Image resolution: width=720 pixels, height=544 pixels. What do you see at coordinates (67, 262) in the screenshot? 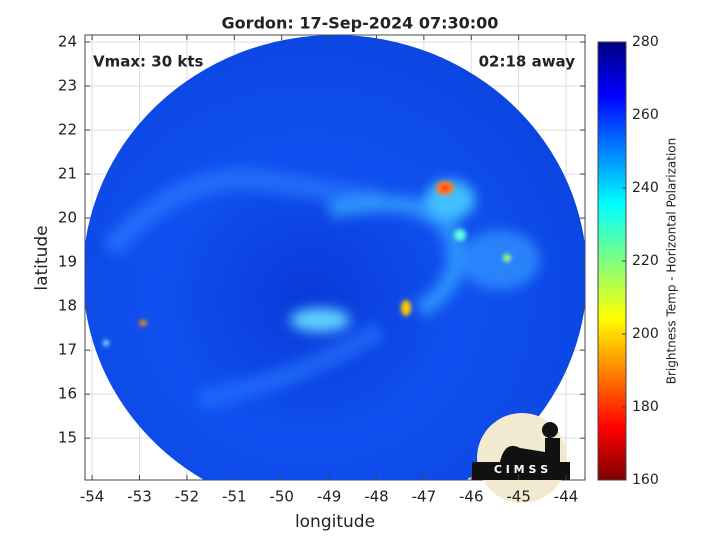
I see `y-tick-label: 19` at bounding box center [67, 262].